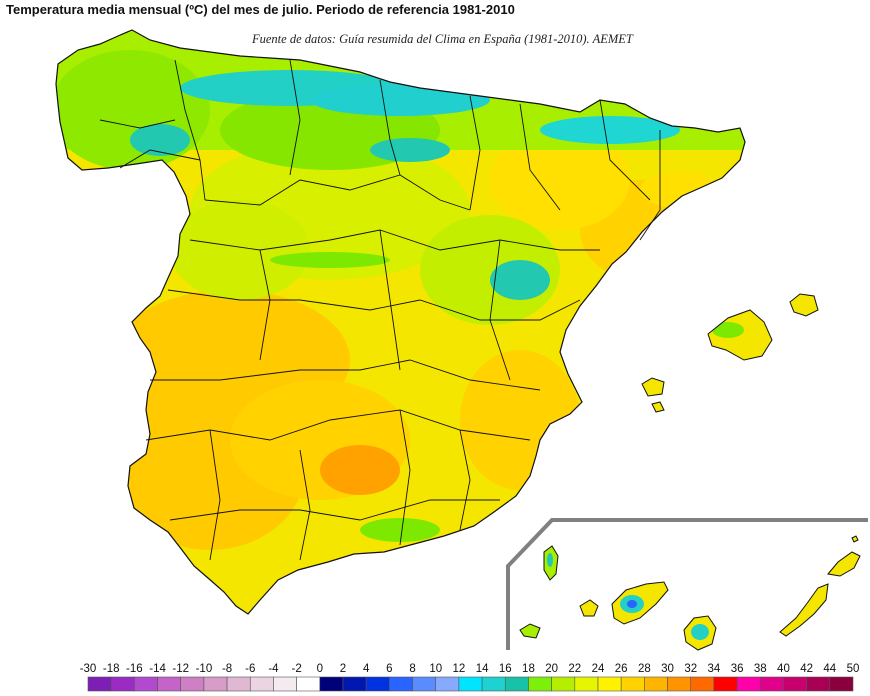  What do you see at coordinates (687, 584) in the screenshot?
I see `canarias-inset` at bounding box center [687, 584].